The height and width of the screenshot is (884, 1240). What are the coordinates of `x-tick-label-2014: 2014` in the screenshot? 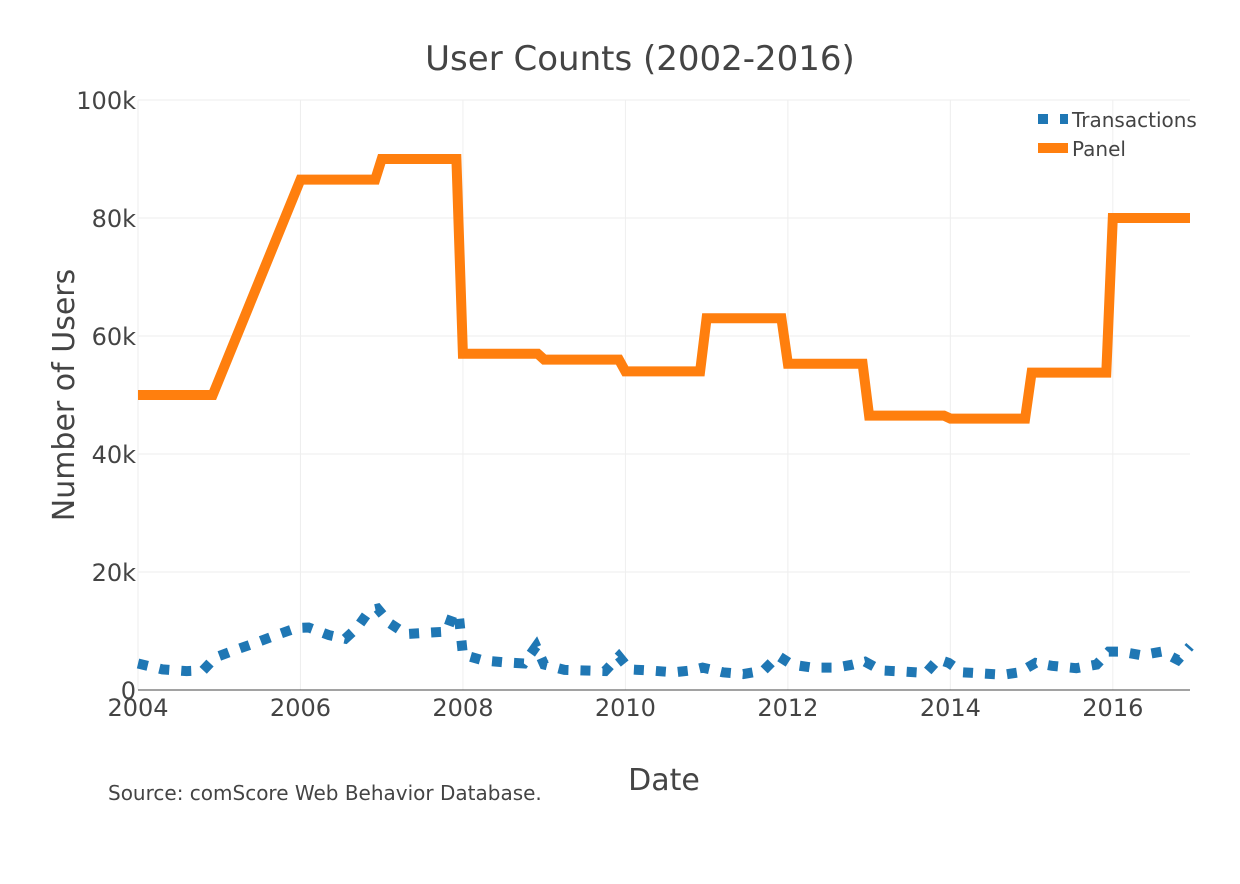 It's located at (950, 708).